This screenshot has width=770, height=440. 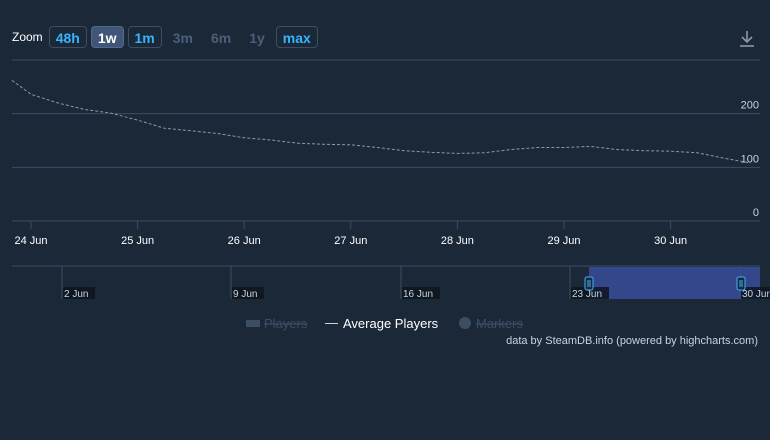 I want to click on zoom-button-1y: 1y, so click(x=257, y=38).